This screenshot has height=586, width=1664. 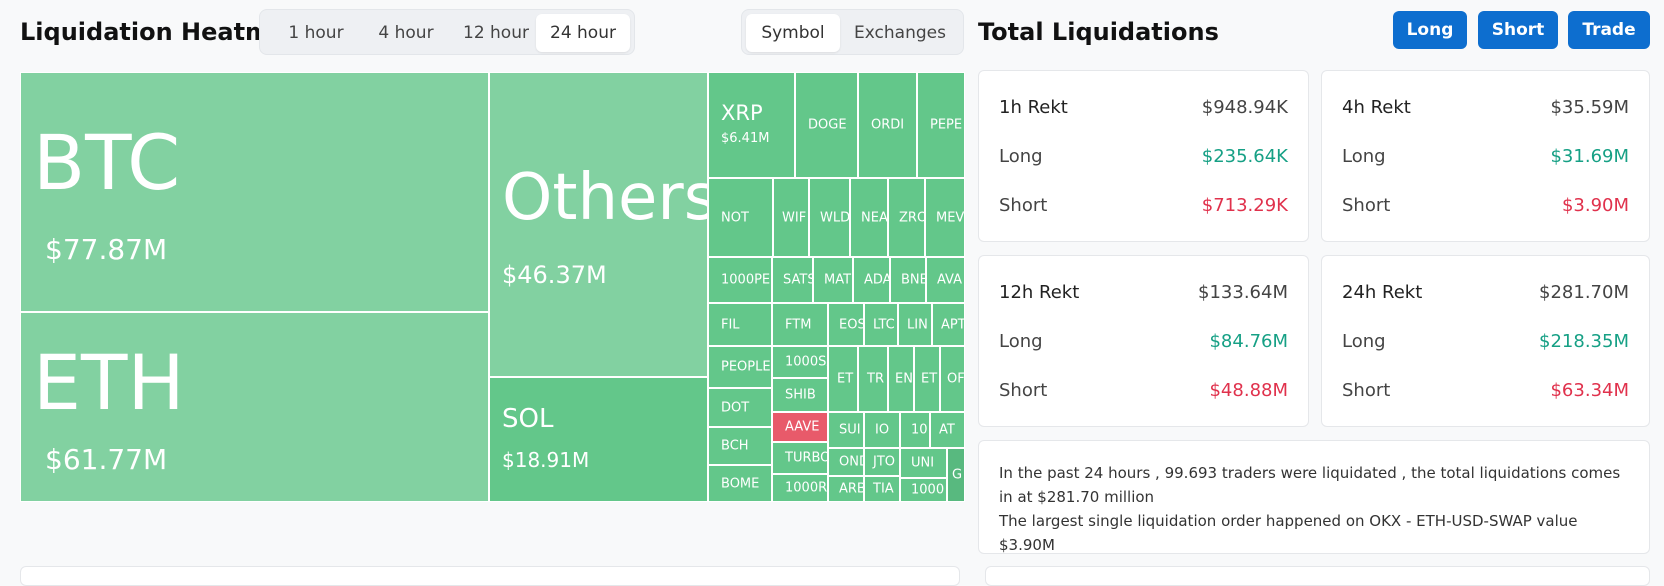 I want to click on tile-trx: TR, so click(x=873, y=379).